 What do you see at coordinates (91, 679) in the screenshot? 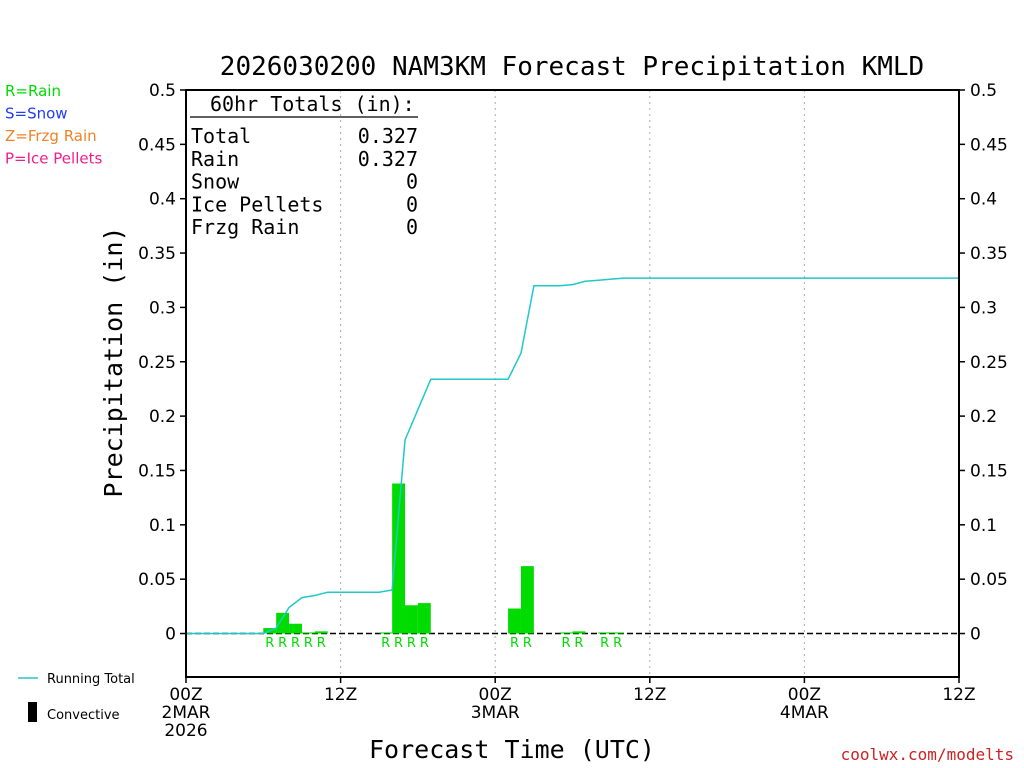
I see `running-total-legend-label: Running Total` at bounding box center [91, 679].